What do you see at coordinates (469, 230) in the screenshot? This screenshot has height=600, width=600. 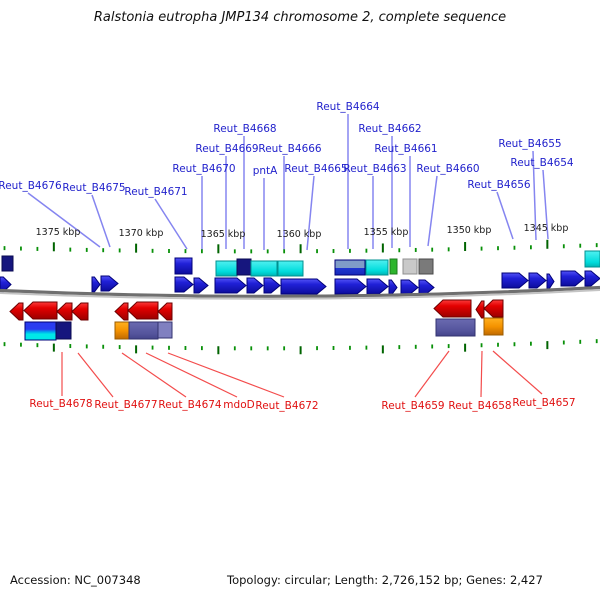 I see `ruler-label: 1350 kbp` at bounding box center [469, 230].